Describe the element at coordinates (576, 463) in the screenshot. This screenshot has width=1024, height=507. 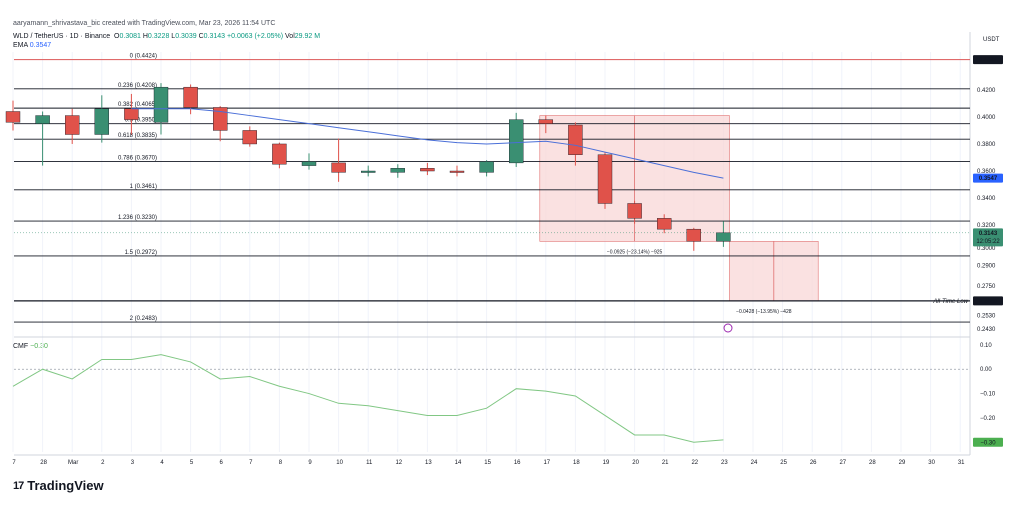
I see `time-tick: 18` at that location.